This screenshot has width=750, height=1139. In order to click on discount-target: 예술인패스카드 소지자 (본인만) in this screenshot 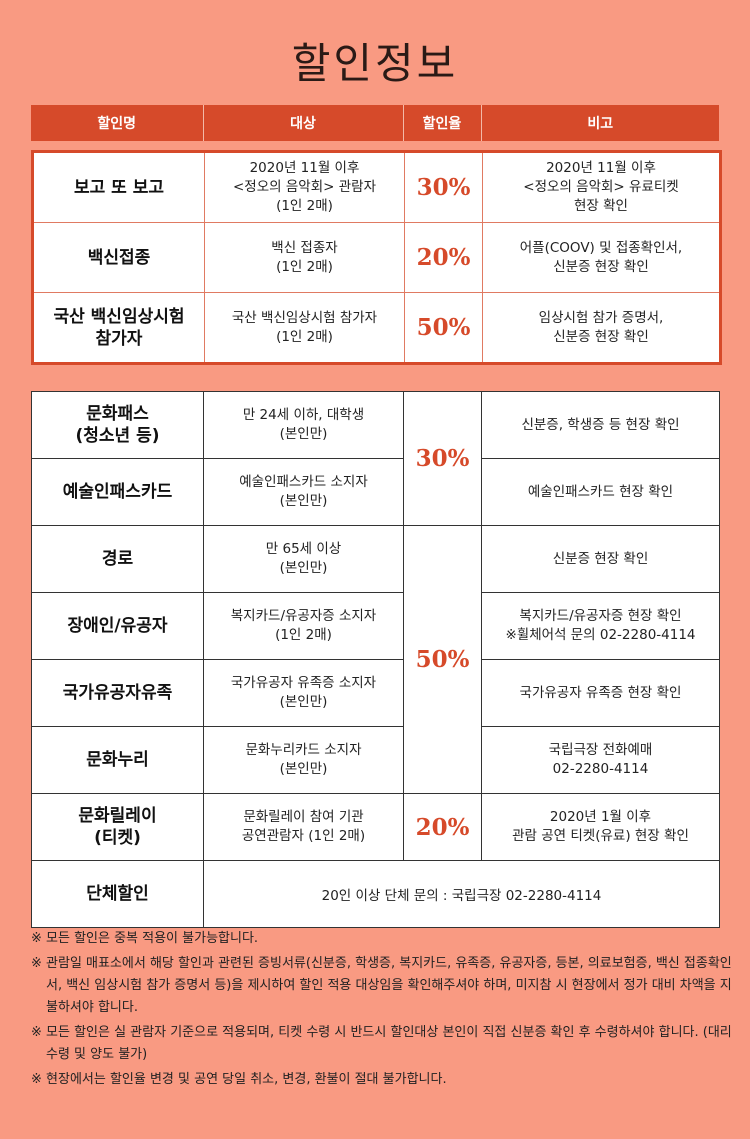, I will do `click(303, 492)`.